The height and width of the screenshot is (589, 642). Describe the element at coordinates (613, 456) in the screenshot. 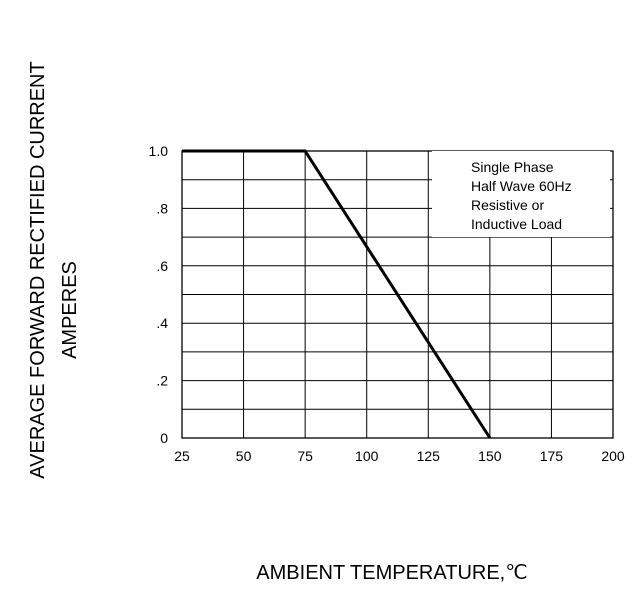

I see `x-tick-label: 200` at that location.